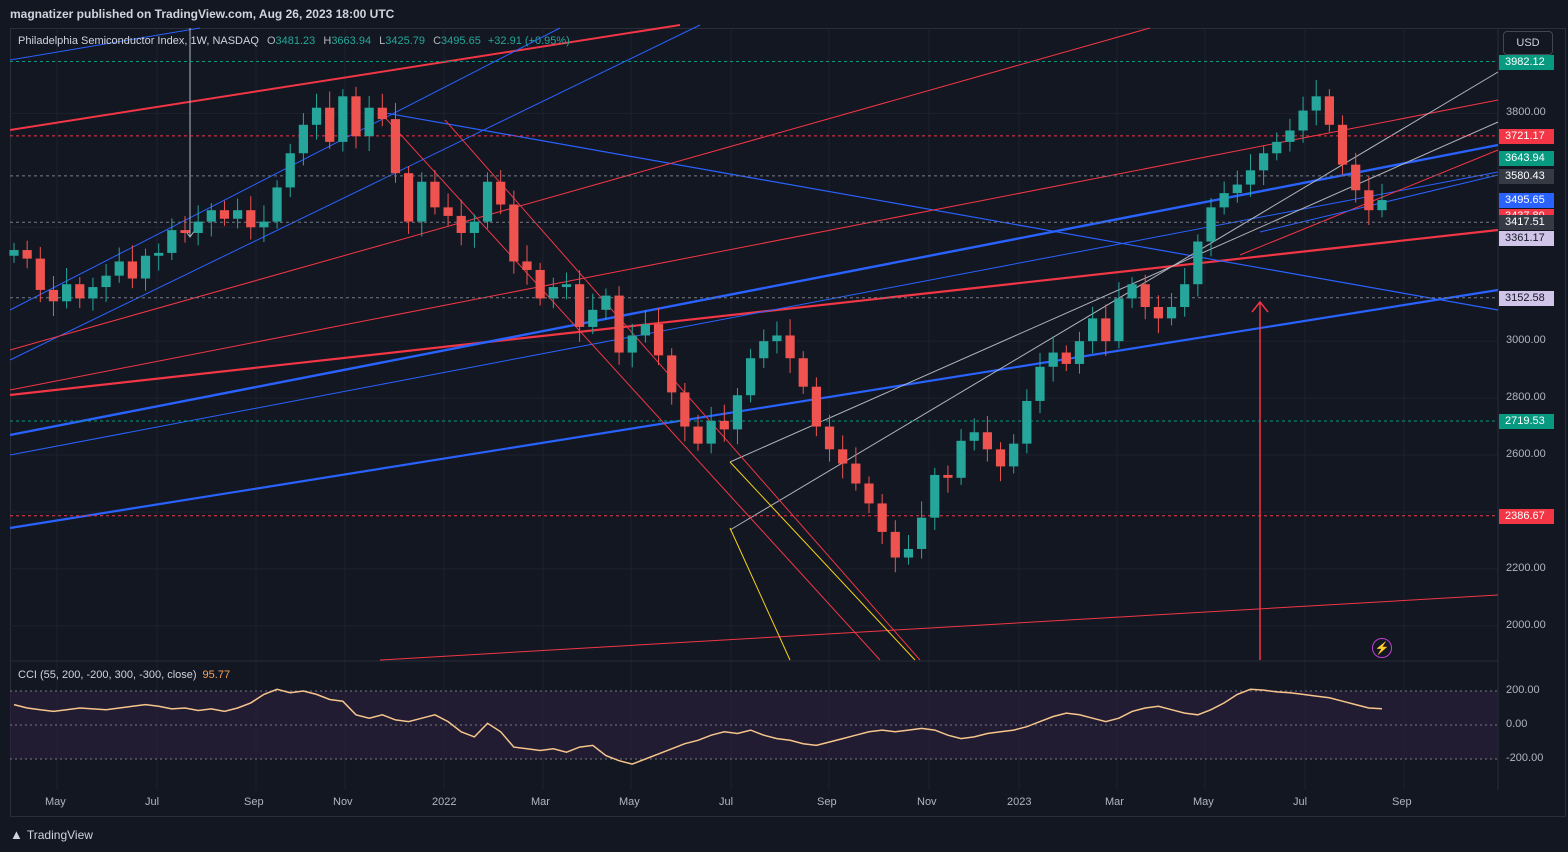 The width and height of the screenshot is (1568, 852). I want to click on cci-indicator-pane, so click(754, 726).